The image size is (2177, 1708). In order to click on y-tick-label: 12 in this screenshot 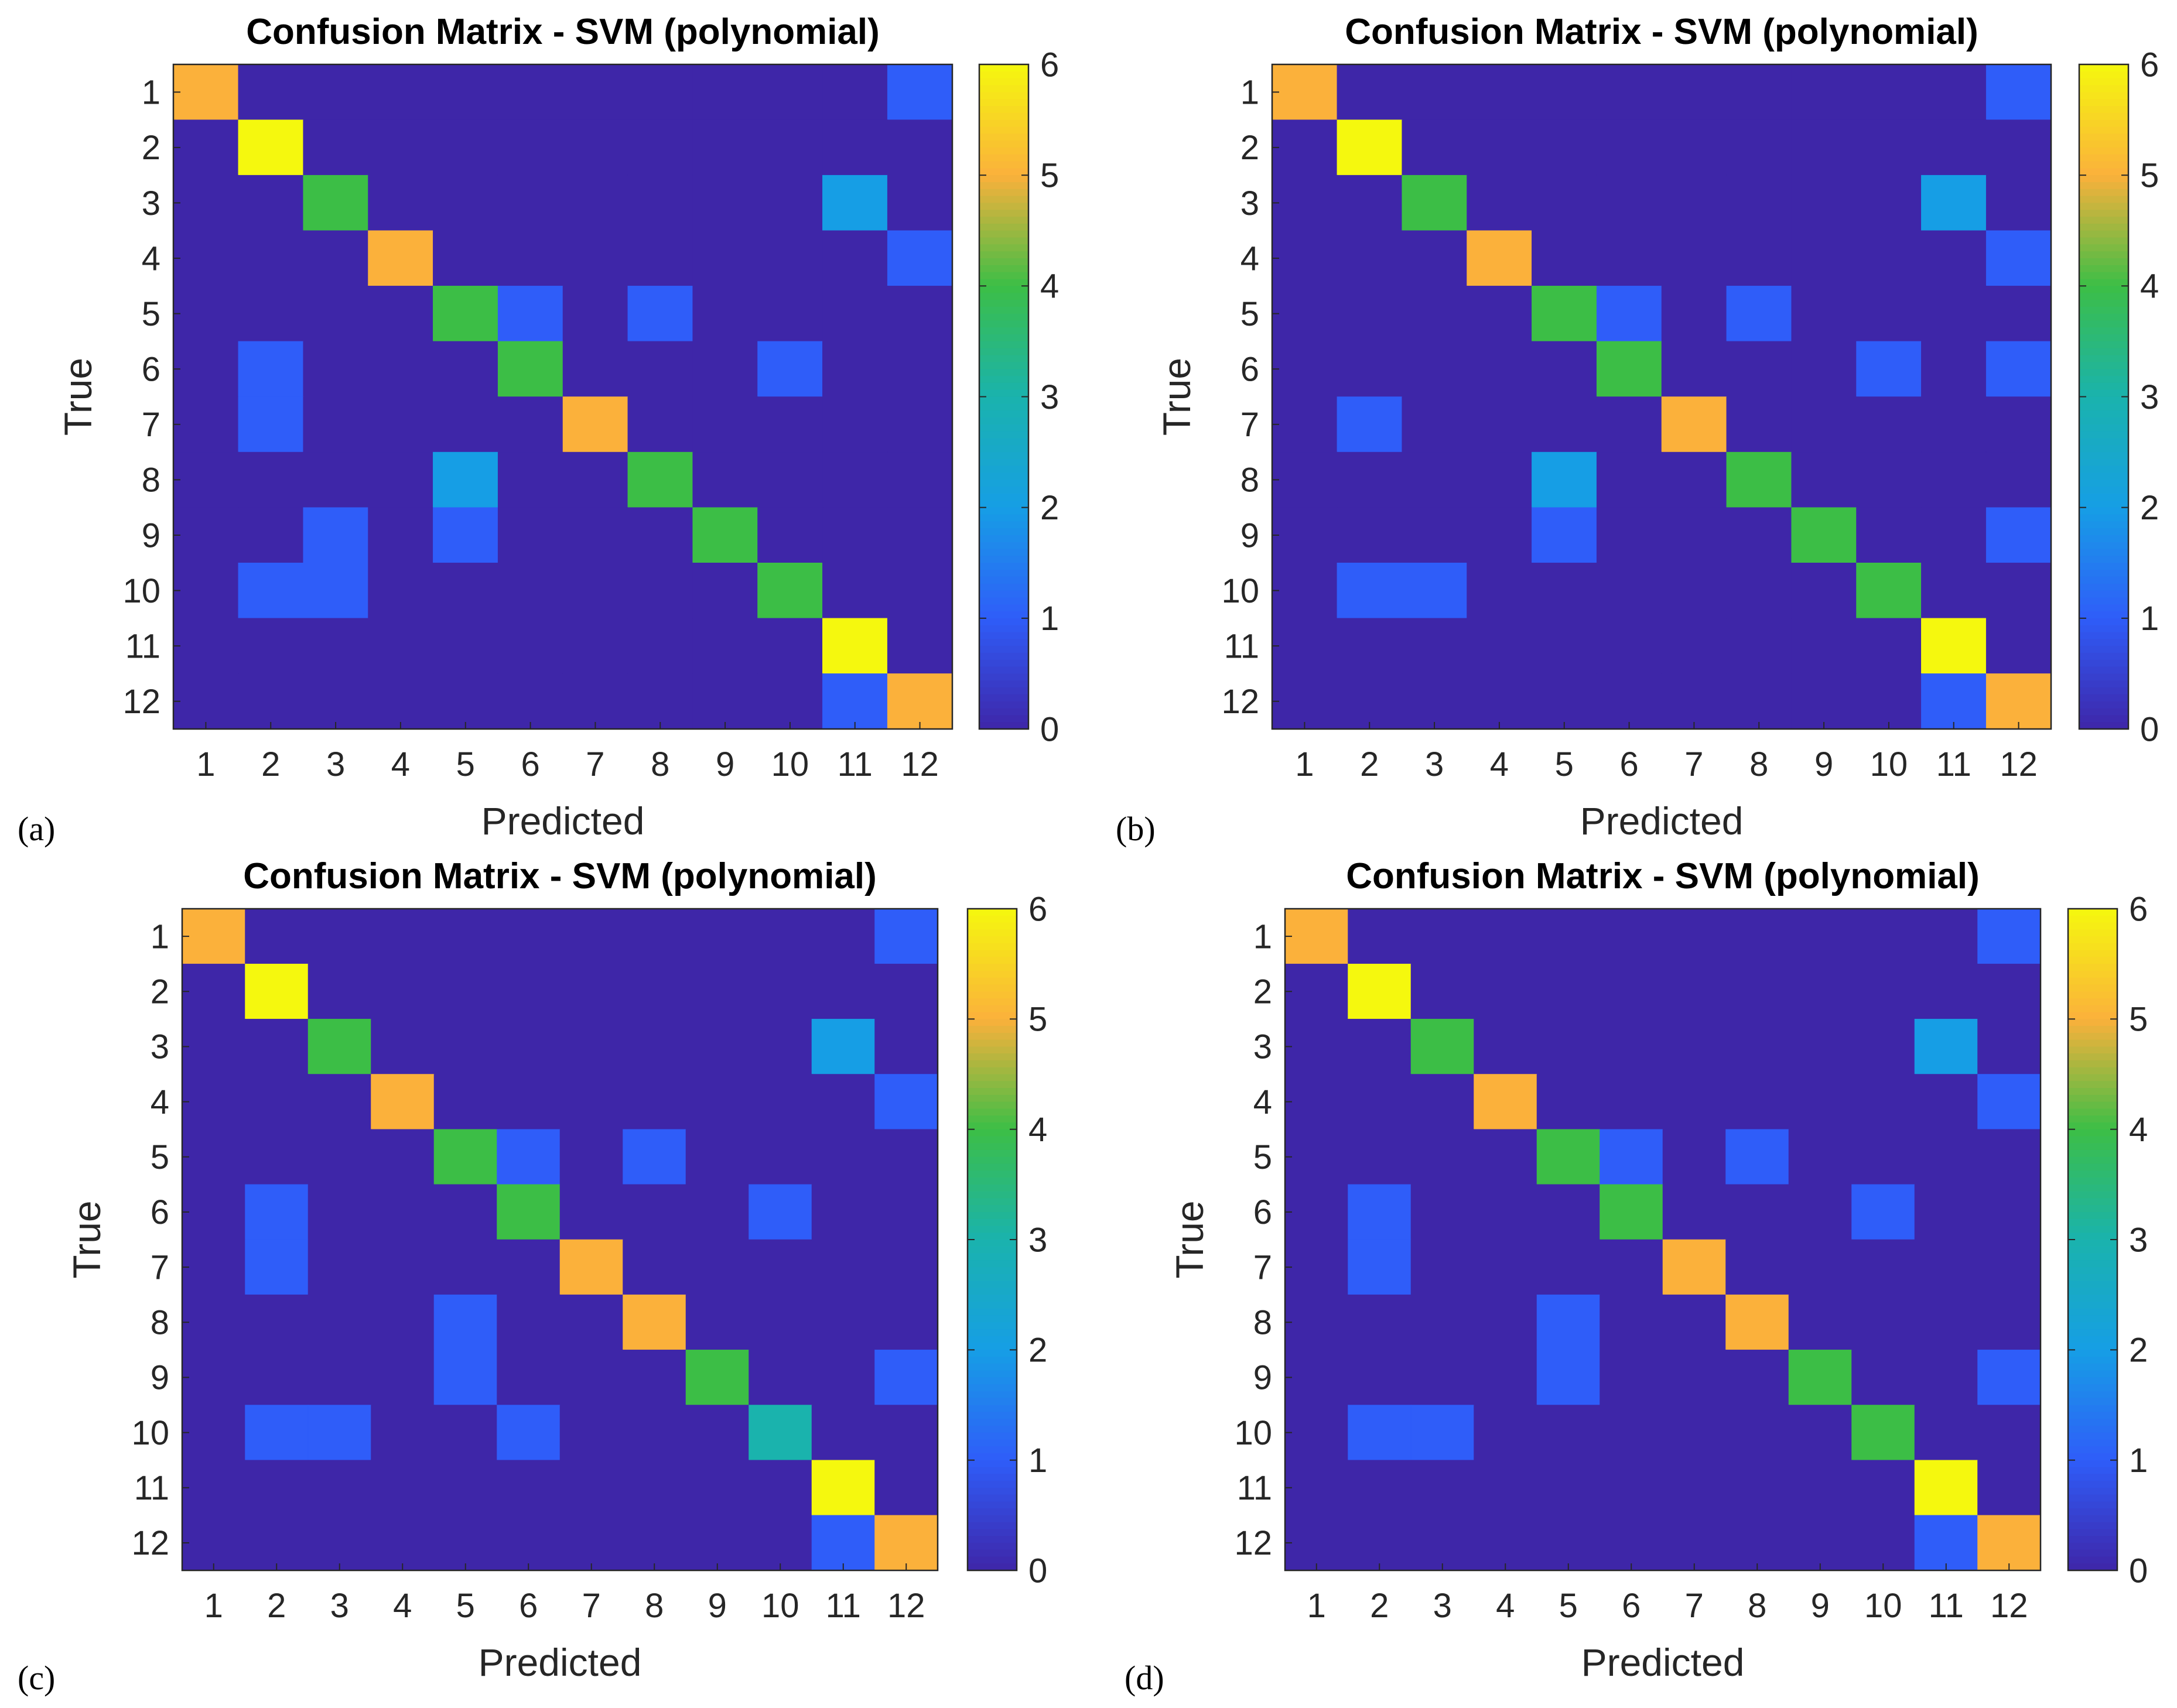, I will do `click(1253, 1543)`.